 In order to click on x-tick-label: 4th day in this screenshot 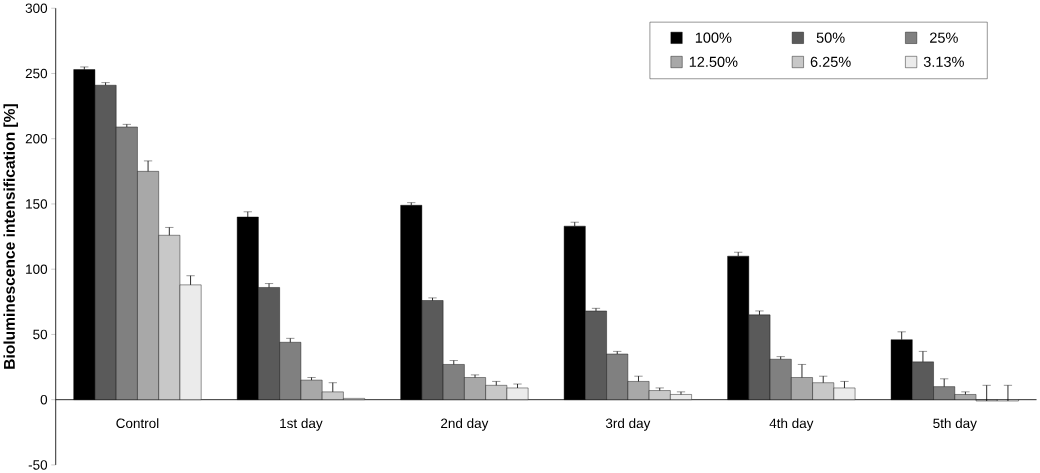, I will do `click(791, 424)`.